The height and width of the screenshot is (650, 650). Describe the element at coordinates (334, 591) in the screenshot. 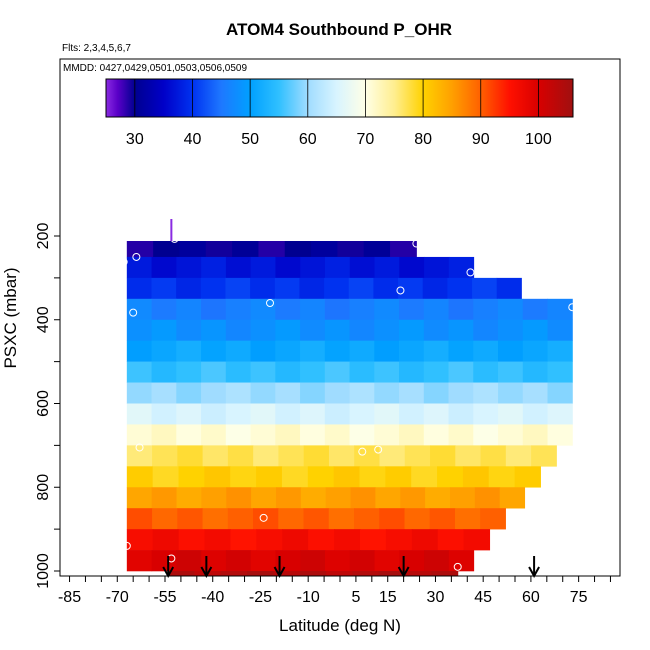

I see `x-axis: -85 -70 -55 -40 -25 -10 5 15 30 45 60 75` at that location.